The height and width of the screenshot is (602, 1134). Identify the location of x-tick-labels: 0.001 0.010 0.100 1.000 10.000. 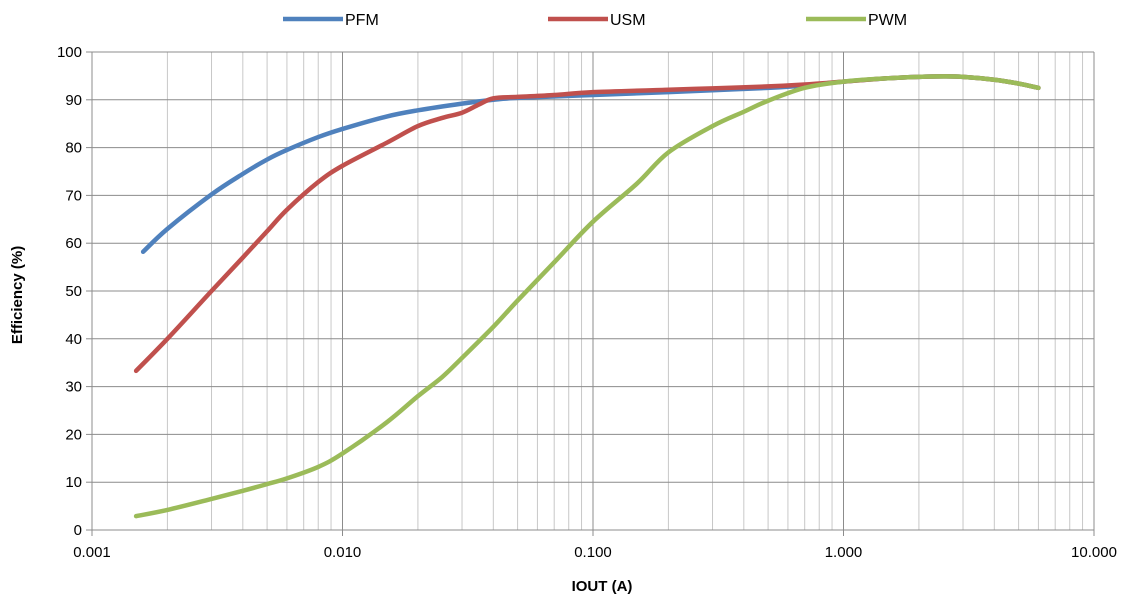
(595, 552).